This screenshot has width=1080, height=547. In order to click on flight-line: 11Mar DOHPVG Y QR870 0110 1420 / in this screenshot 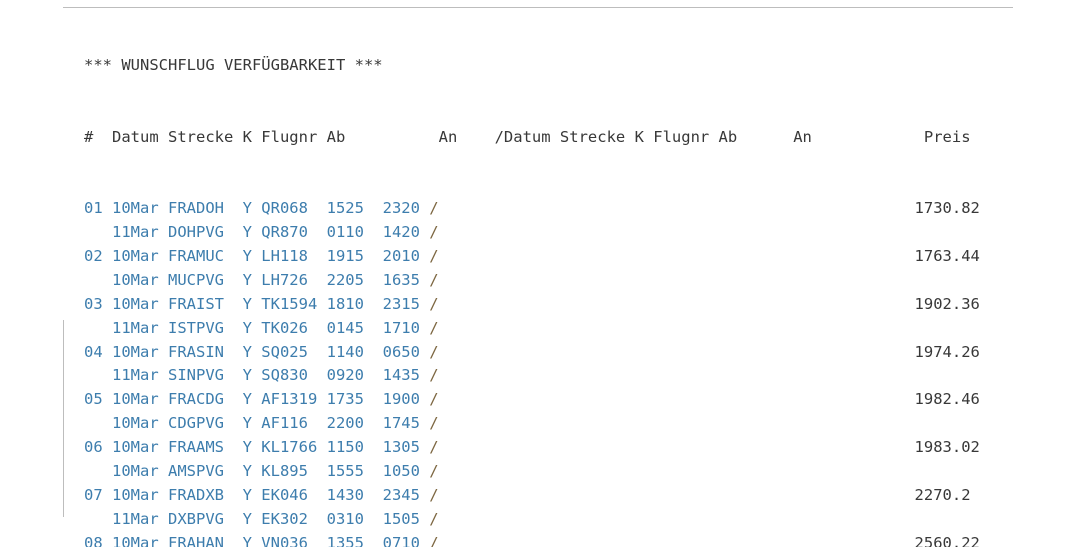, I will do `click(532, 233)`.